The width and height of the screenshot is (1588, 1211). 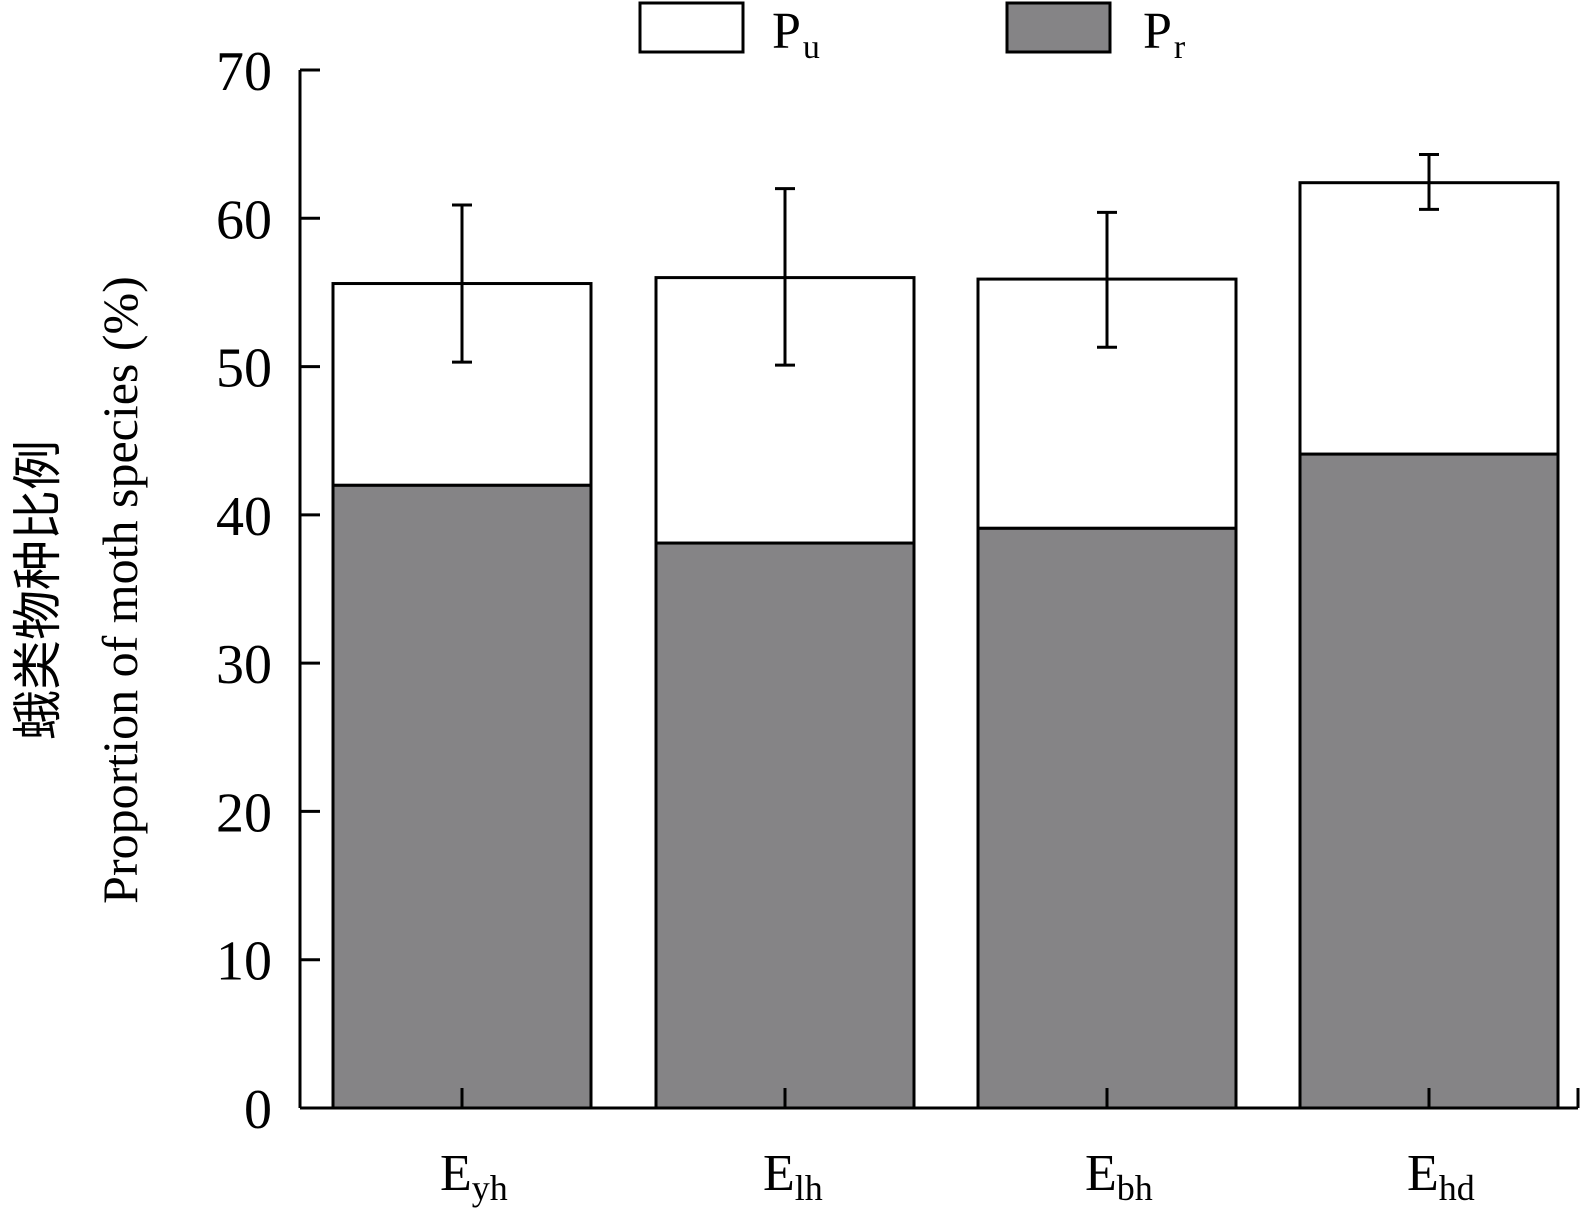 I want to click on y-axis-title-cn: 蛾类物种比例, so click(x=38, y=590).